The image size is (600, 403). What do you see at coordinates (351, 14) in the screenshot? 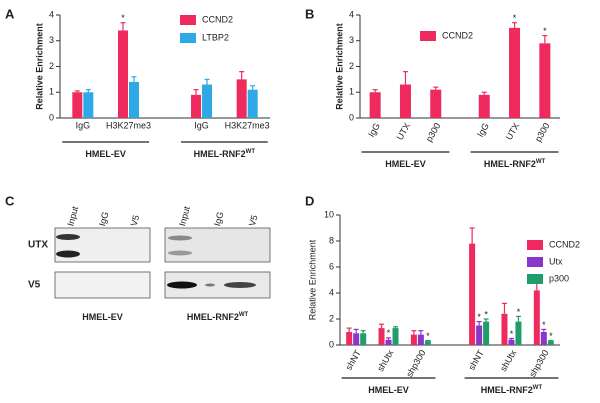
I see `y-tick-label: 4` at bounding box center [351, 14].